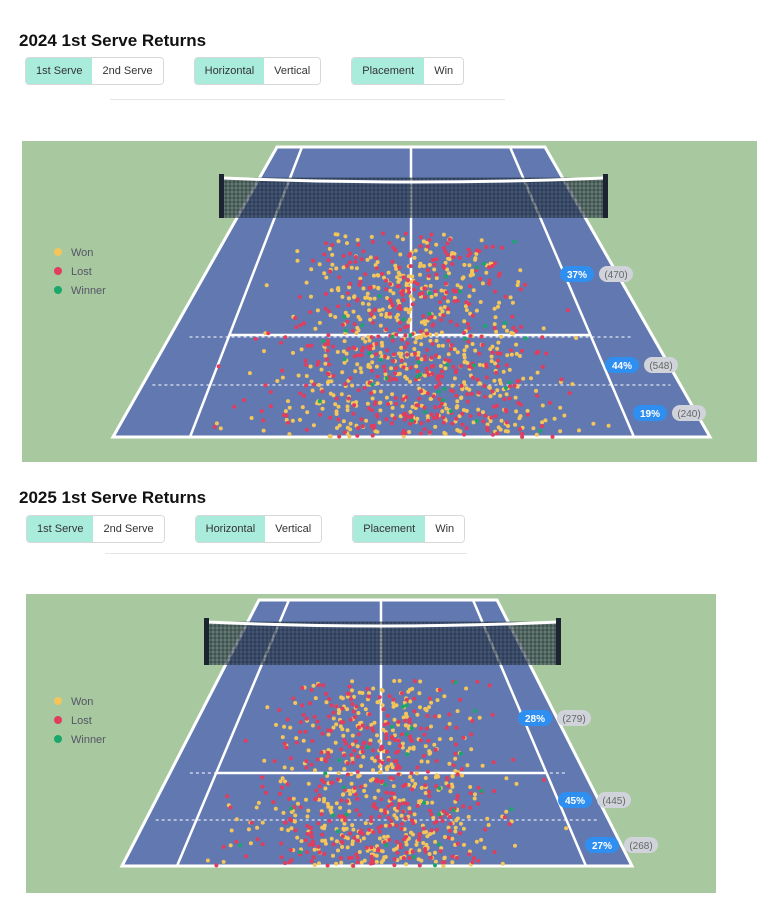  I want to click on section-title-2025: 2025 1st Serve Returns, so click(113, 497).